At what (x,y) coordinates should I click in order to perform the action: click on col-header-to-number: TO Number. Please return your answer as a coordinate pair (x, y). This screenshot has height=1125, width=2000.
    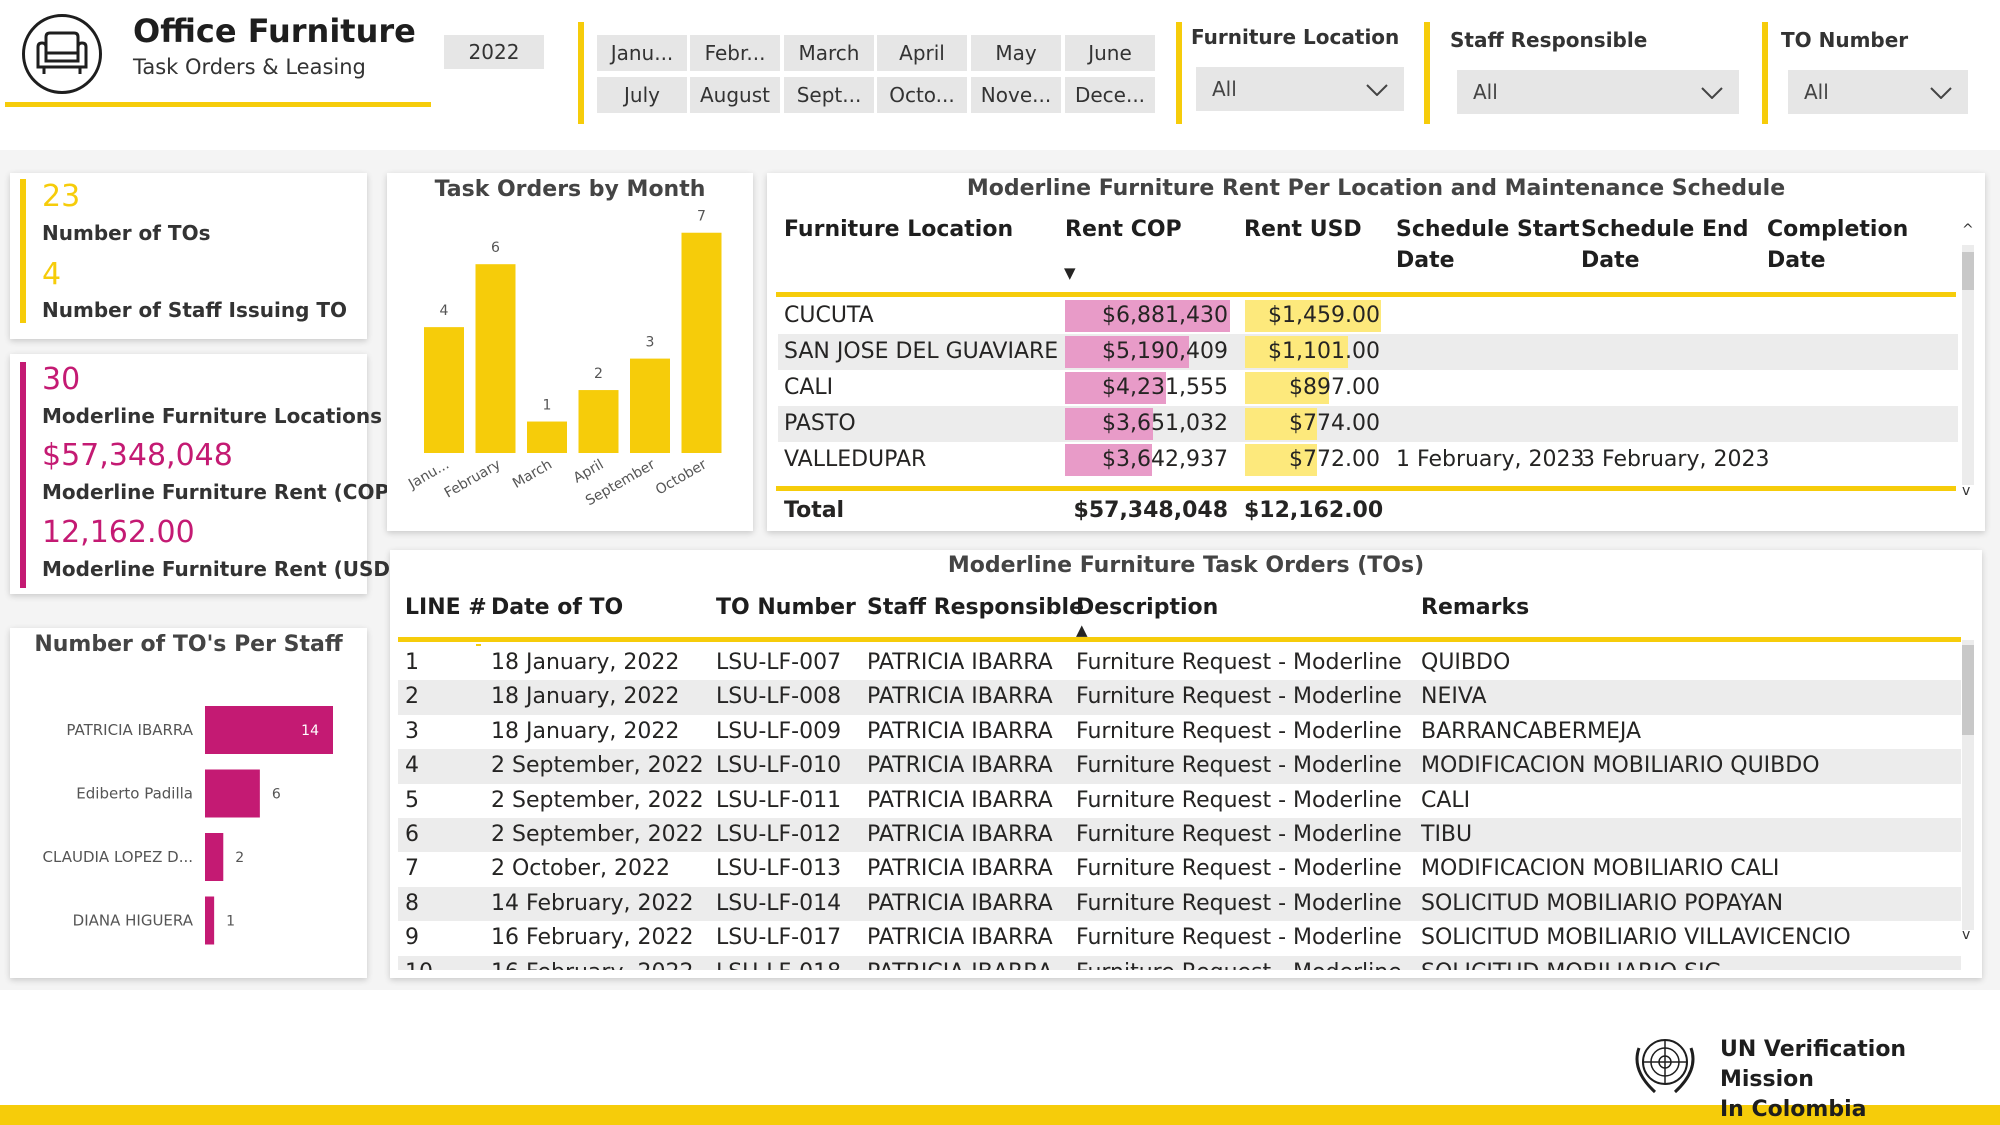
    Looking at the image, I should click on (786, 607).